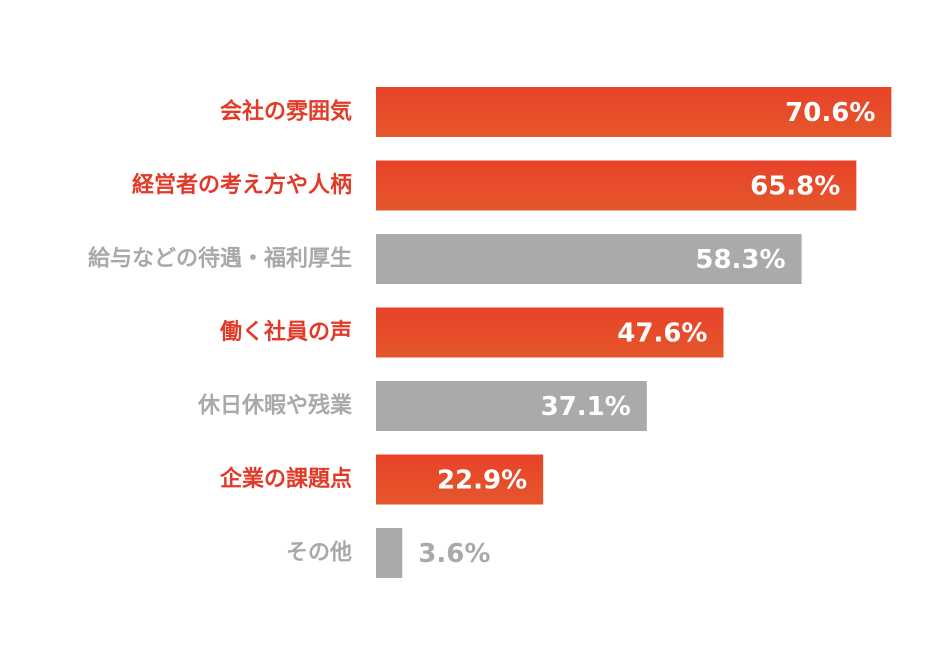 The height and width of the screenshot is (658, 952). I want to click on value-label: 65.8%, so click(795, 187).